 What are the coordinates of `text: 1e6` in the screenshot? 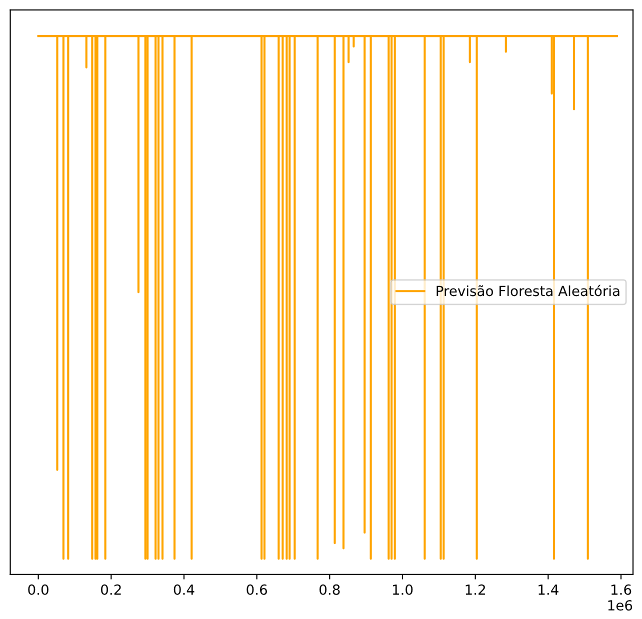 It's located at (620, 605).